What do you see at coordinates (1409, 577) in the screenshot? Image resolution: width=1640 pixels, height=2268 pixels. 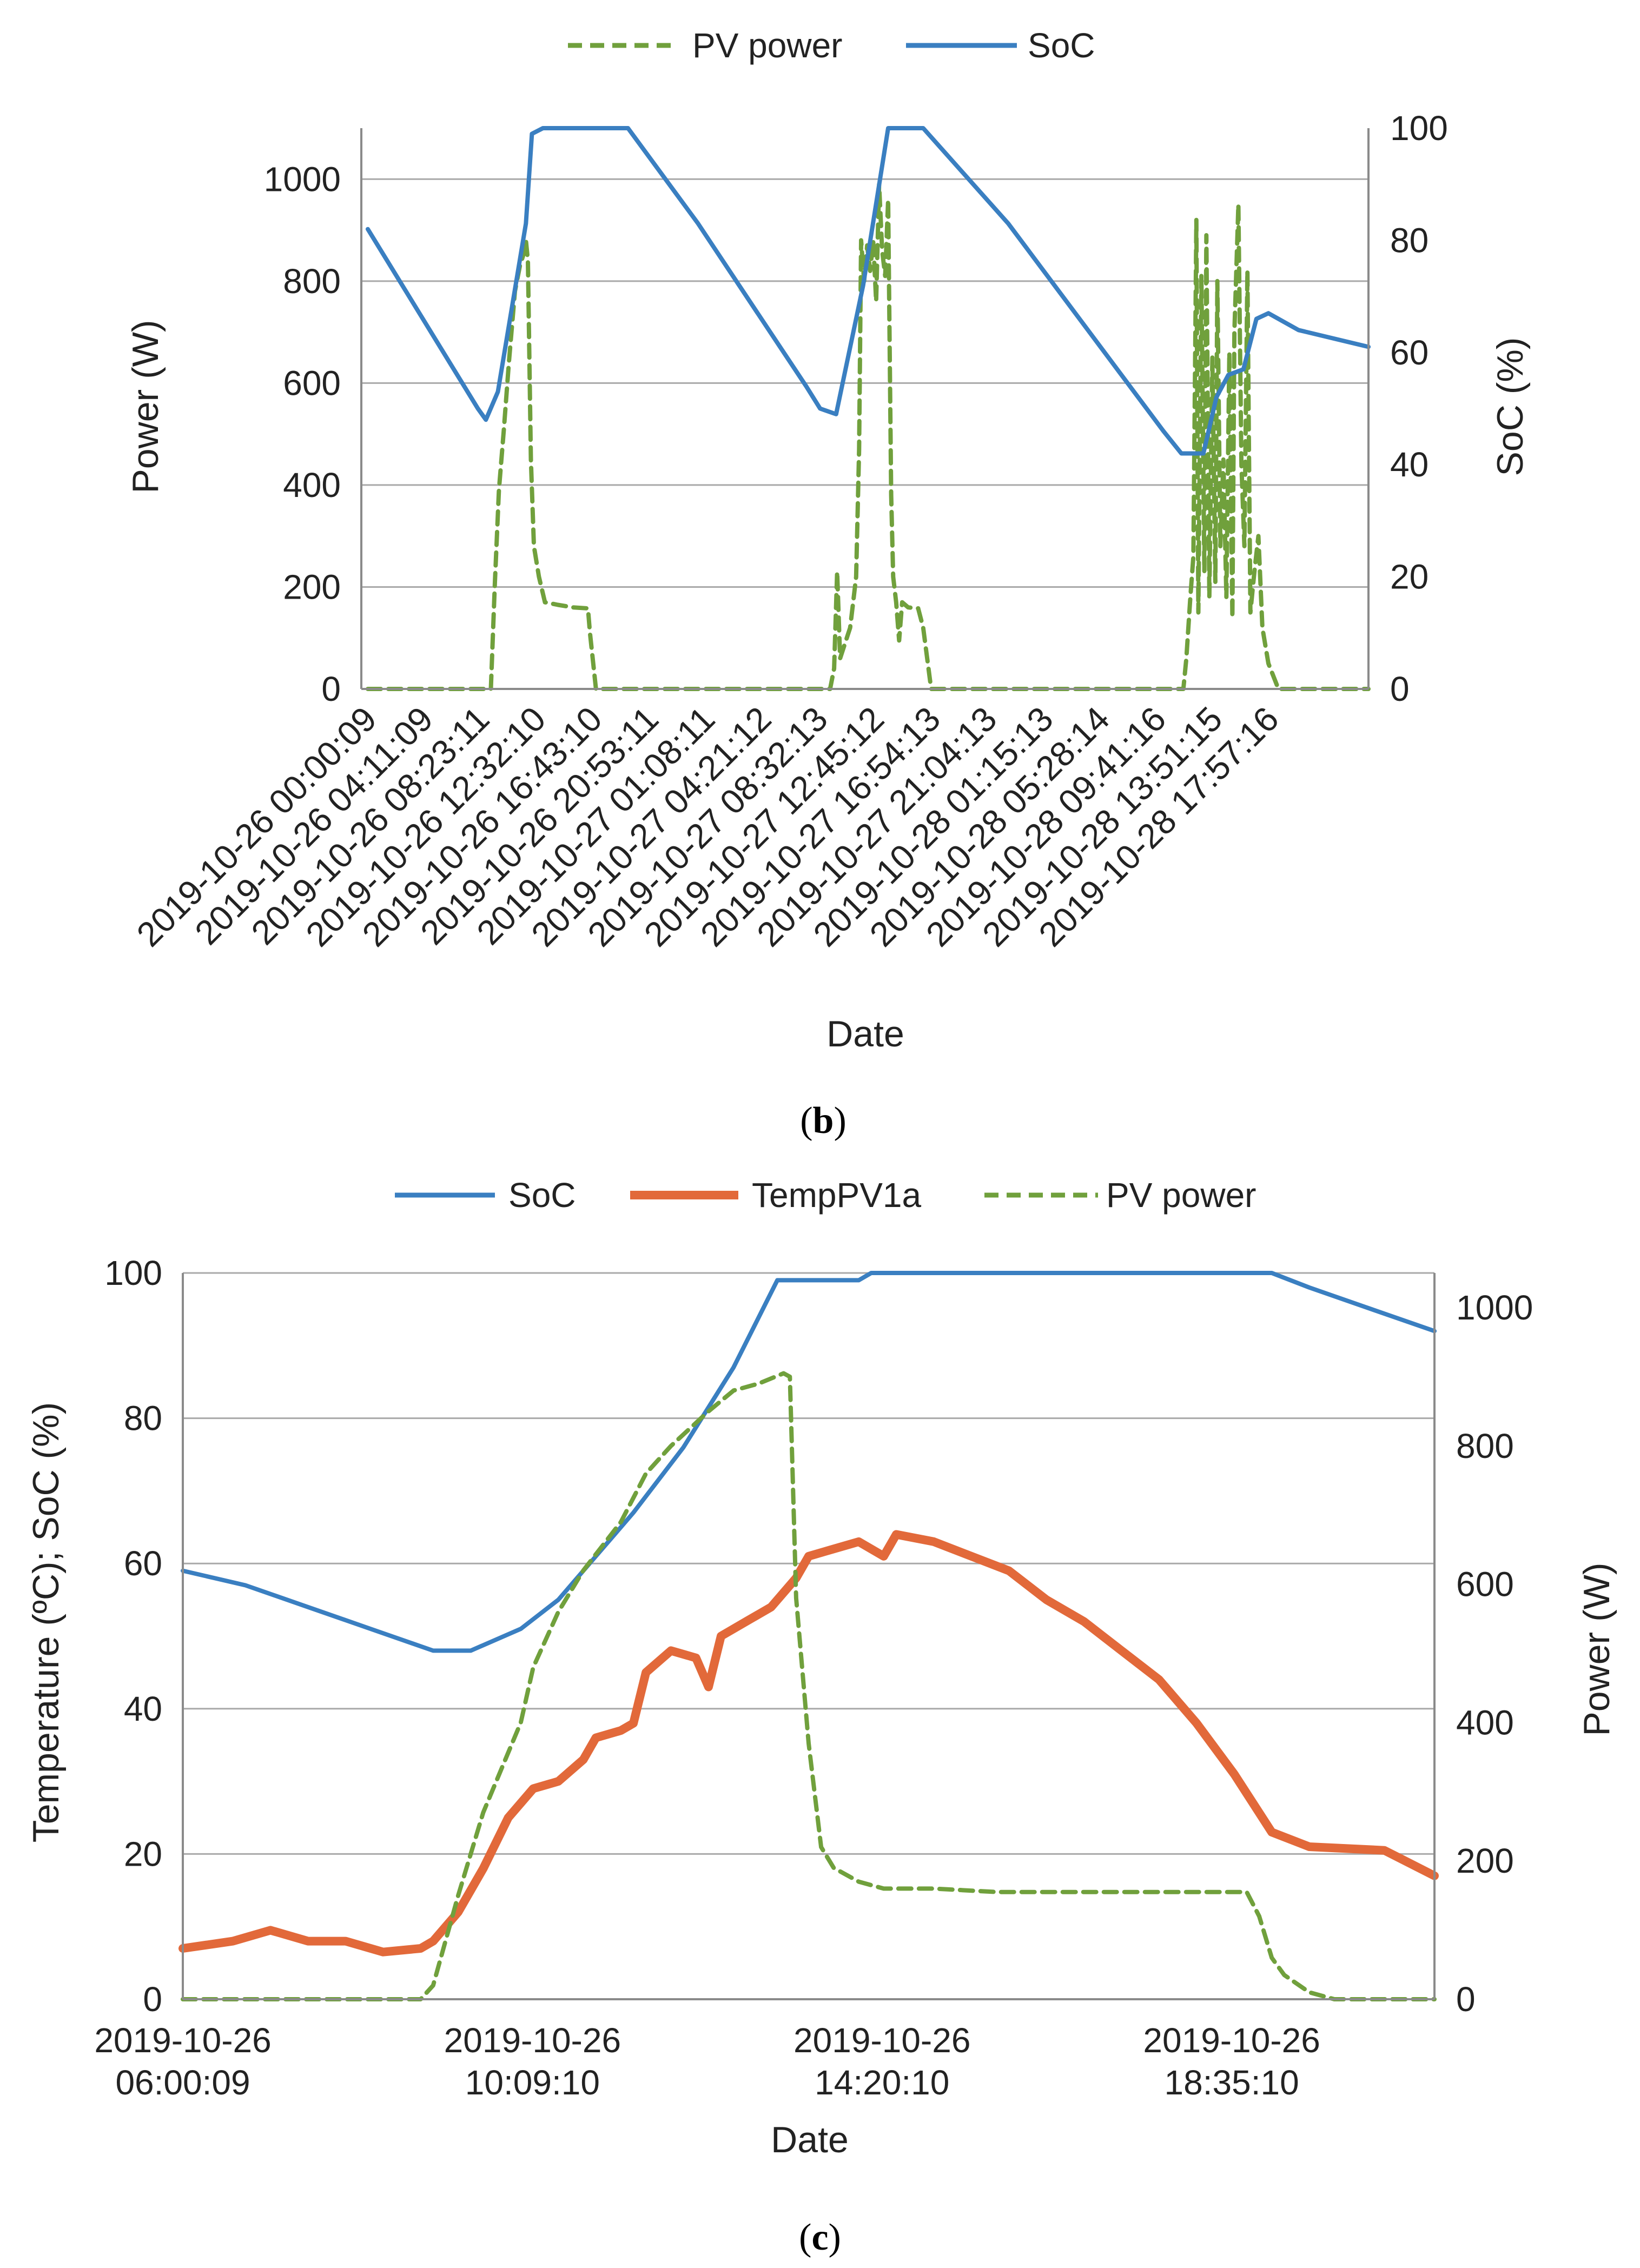 I see `chart-b-ytick-right-20: 20` at bounding box center [1409, 577].